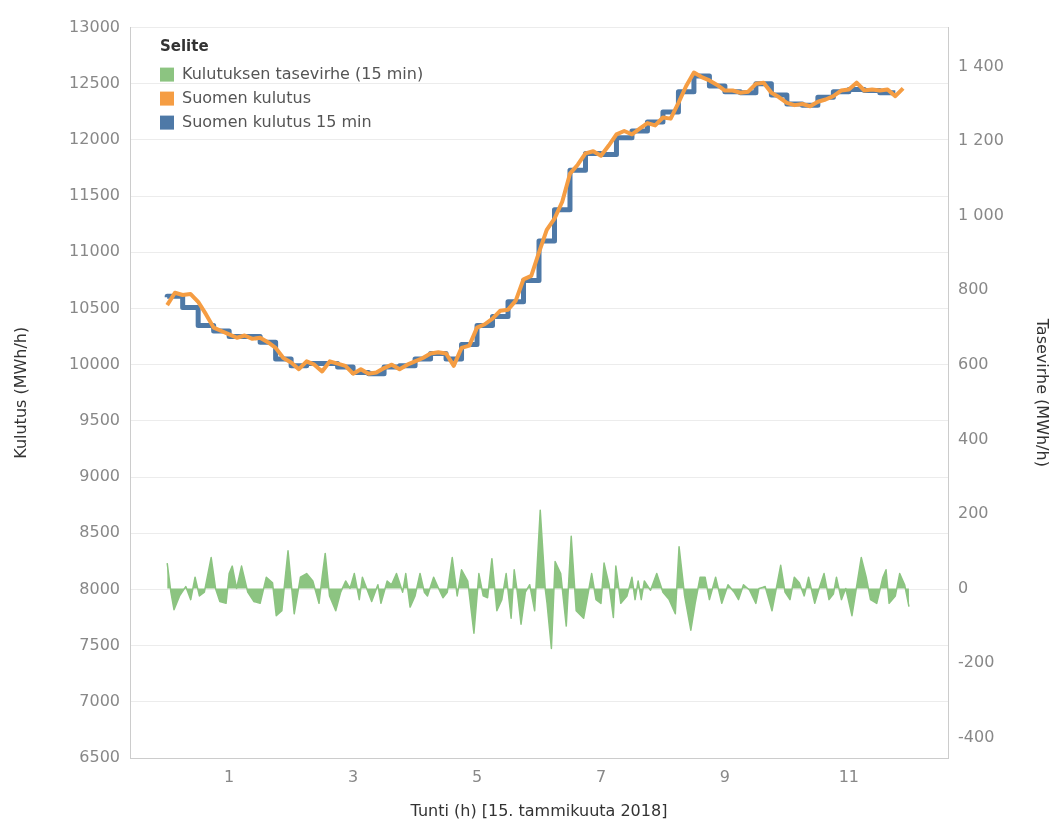  What do you see at coordinates (94, 307) in the screenshot?
I see `y-tick-label: 10500` at bounding box center [94, 307].